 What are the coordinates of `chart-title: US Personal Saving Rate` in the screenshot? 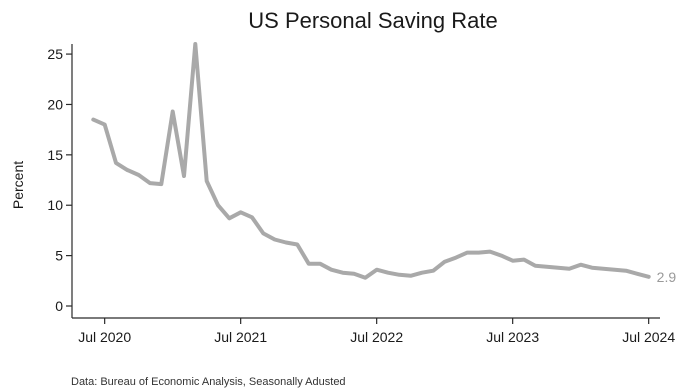 It's located at (372, 20).